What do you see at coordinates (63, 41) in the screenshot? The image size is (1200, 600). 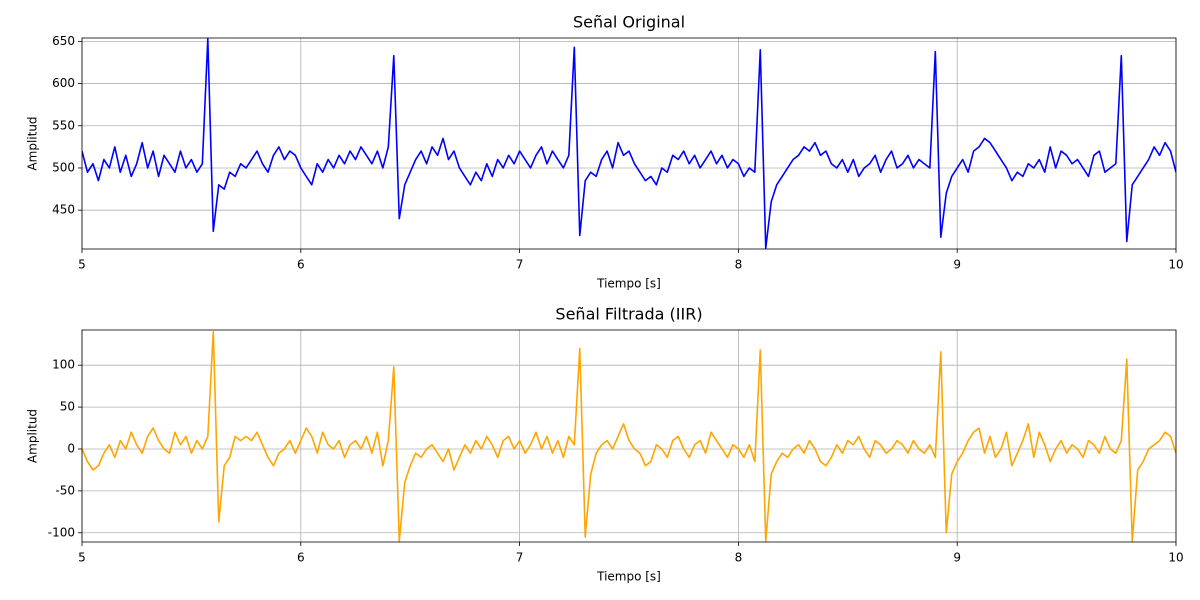 I see `y-tick-label: 650` at bounding box center [63, 41].